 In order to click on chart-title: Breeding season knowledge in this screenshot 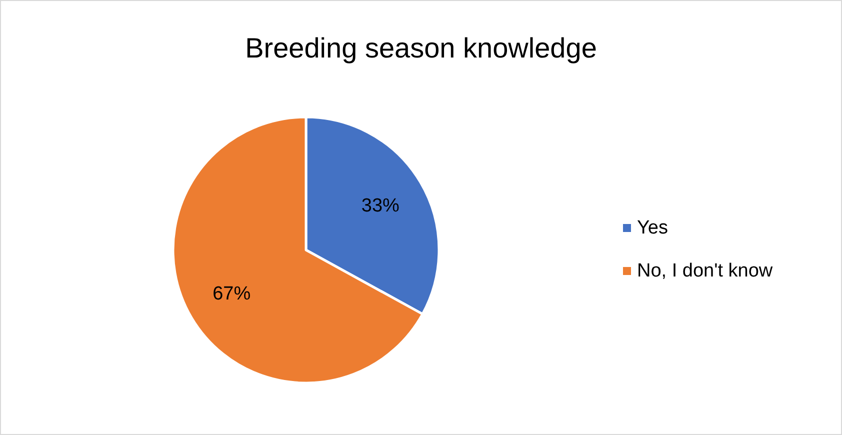, I will do `click(421, 48)`.